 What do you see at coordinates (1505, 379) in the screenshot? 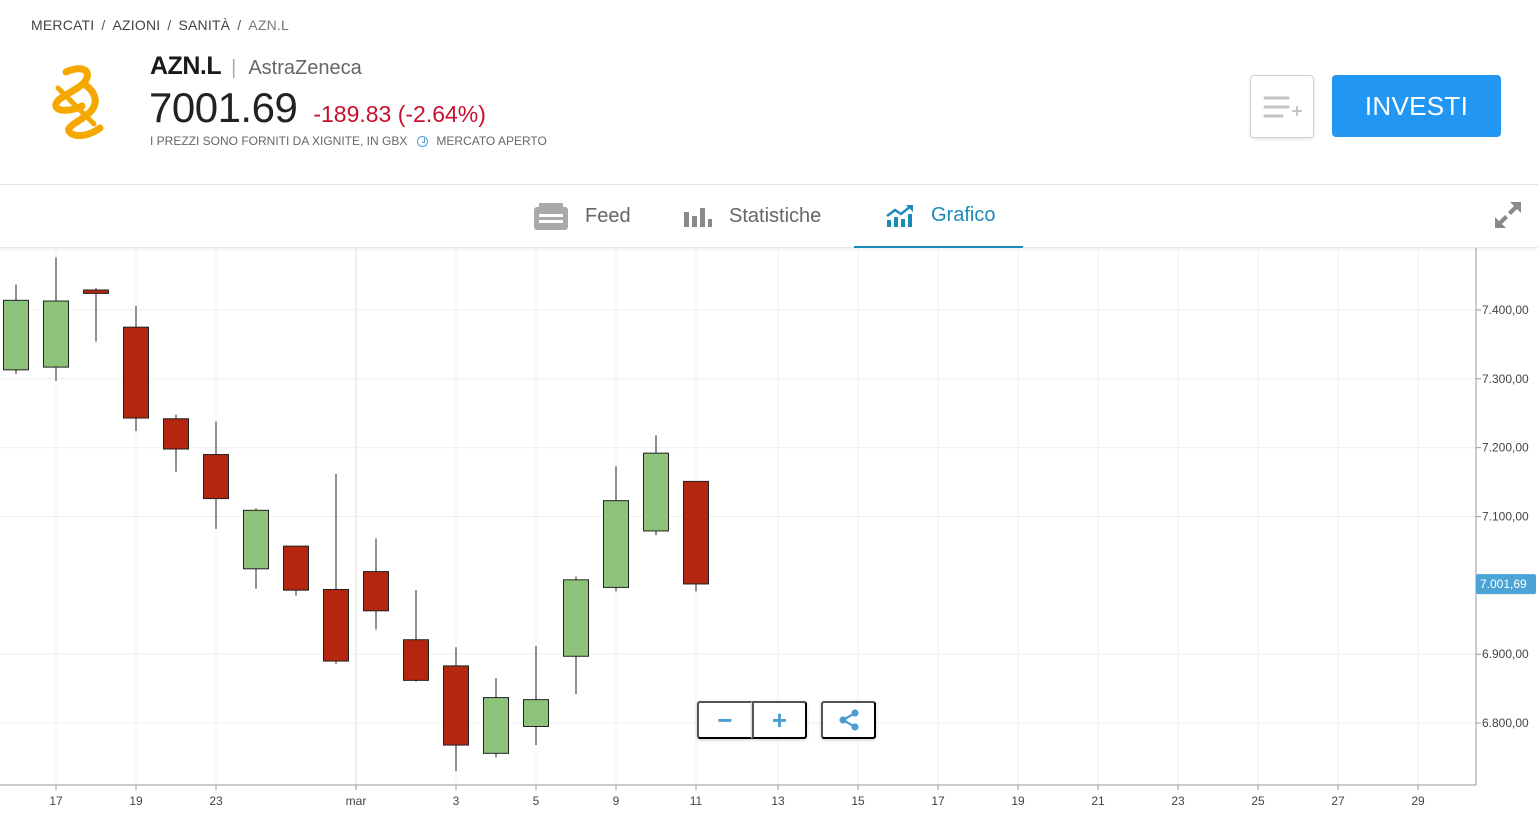
I see `y-tick-label: 7.300,00` at bounding box center [1505, 379].